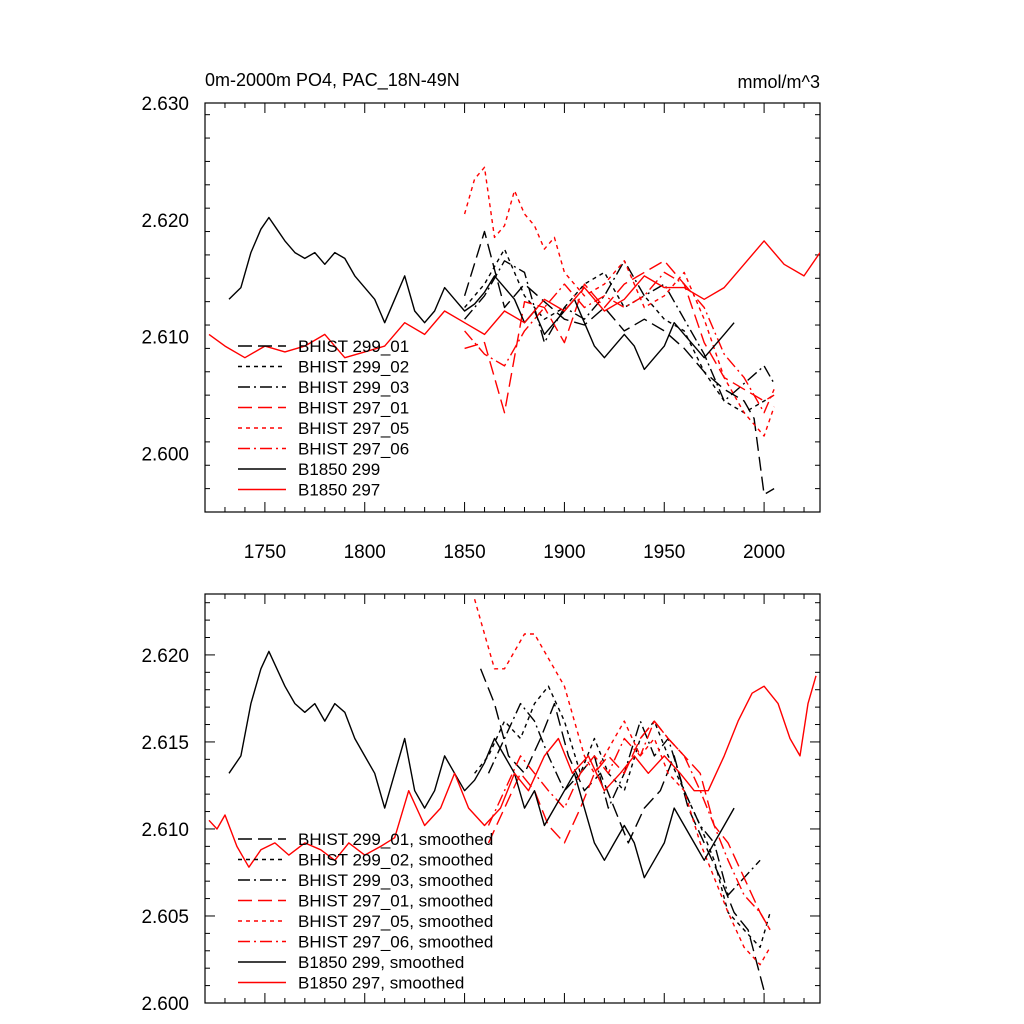 The image size is (1024, 1024). Describe the element at coordinates (381, 962) in the screenshot. I see `legend-label: B1850 299, smoothed` at that location.